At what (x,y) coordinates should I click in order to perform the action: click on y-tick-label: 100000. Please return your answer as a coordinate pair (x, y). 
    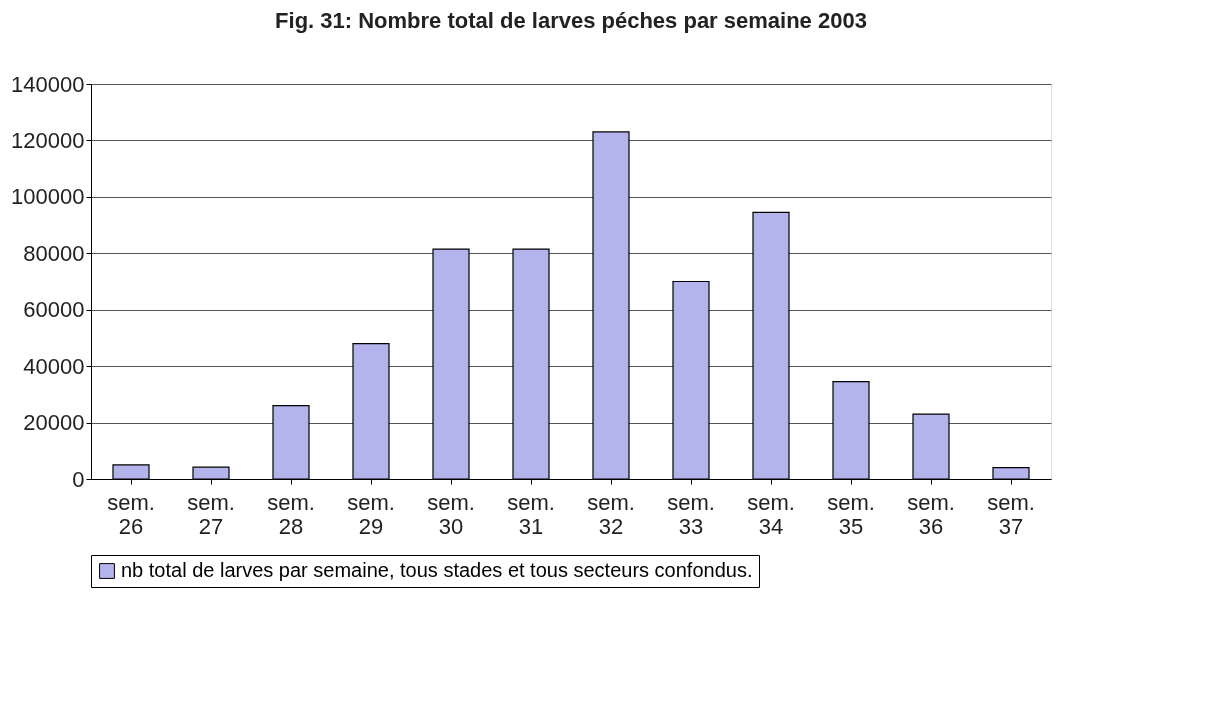
    Looking at the image, I should click on (48, 197).